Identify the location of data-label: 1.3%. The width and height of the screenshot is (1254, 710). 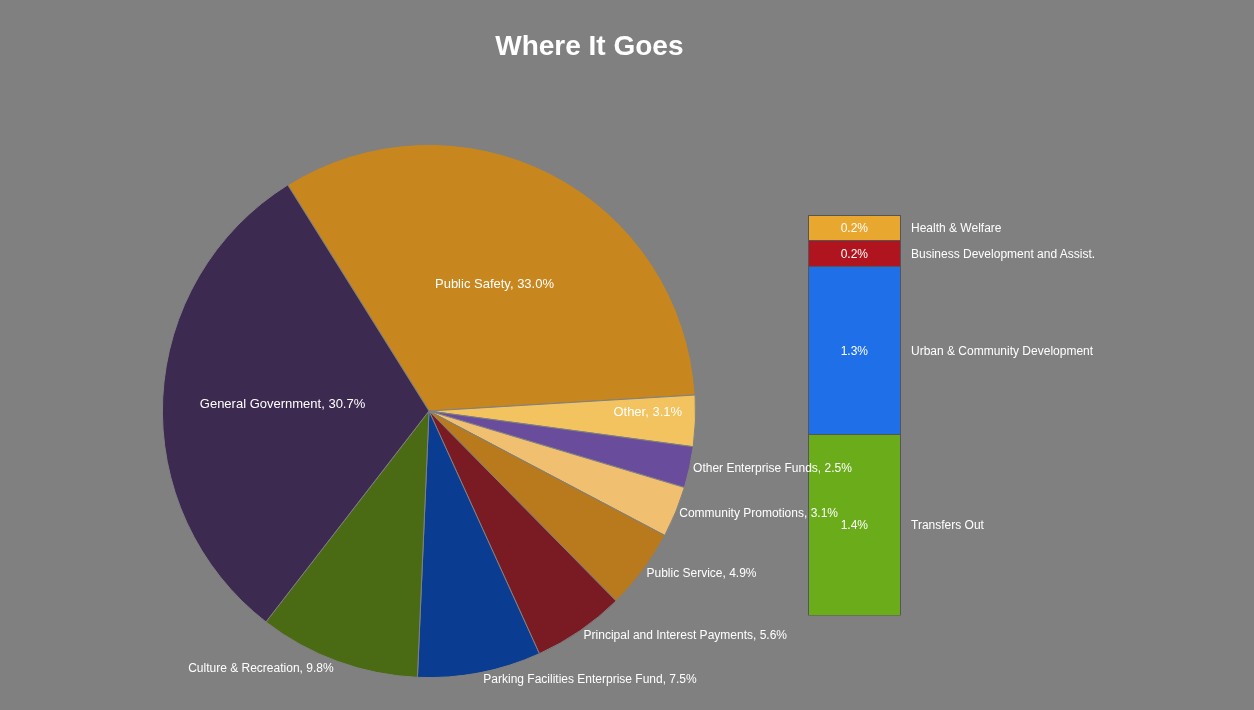
(854, 350).